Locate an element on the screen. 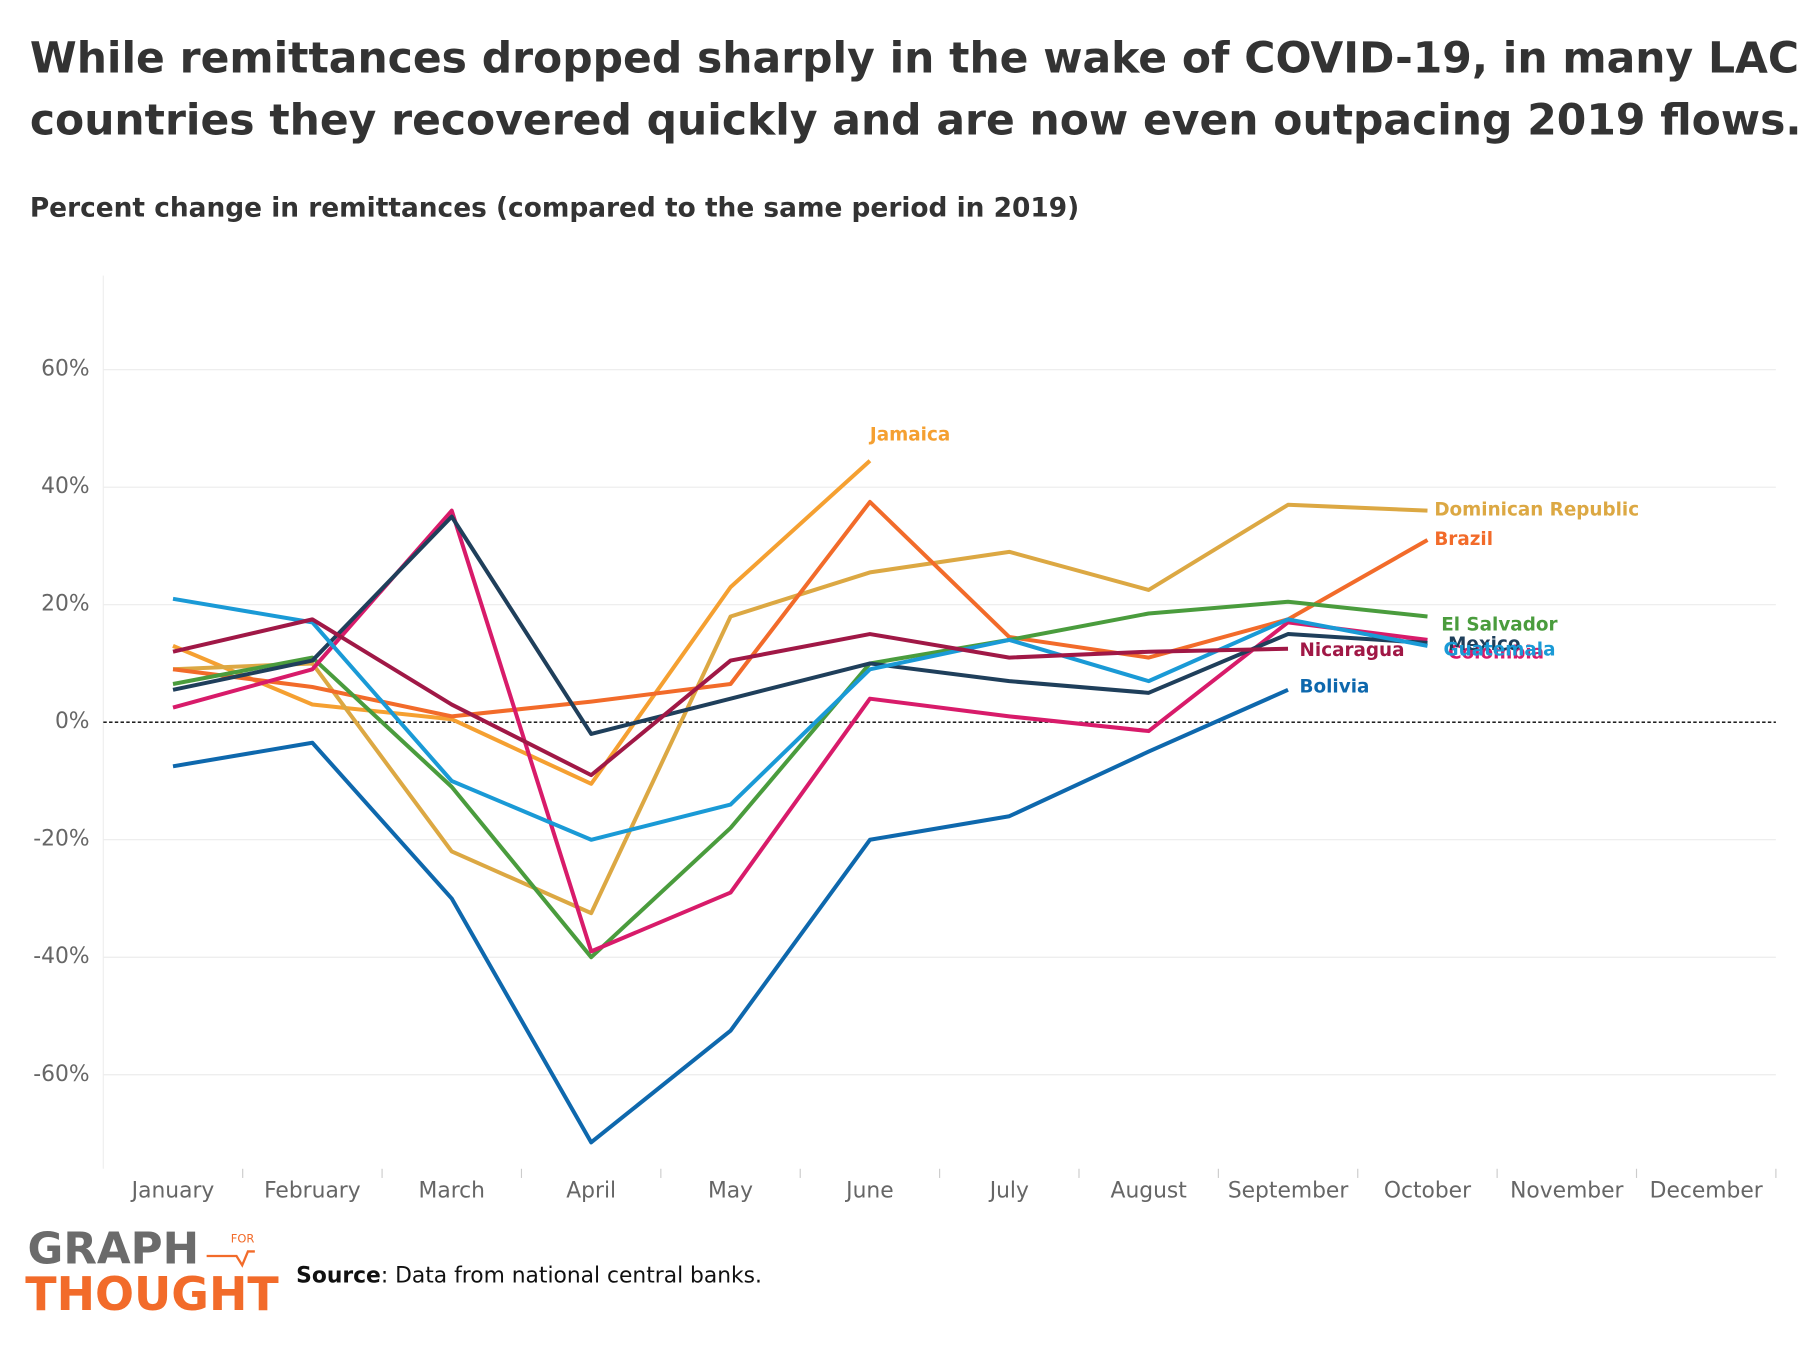  x-tick-label: February is located at coordinates (312, 1191).